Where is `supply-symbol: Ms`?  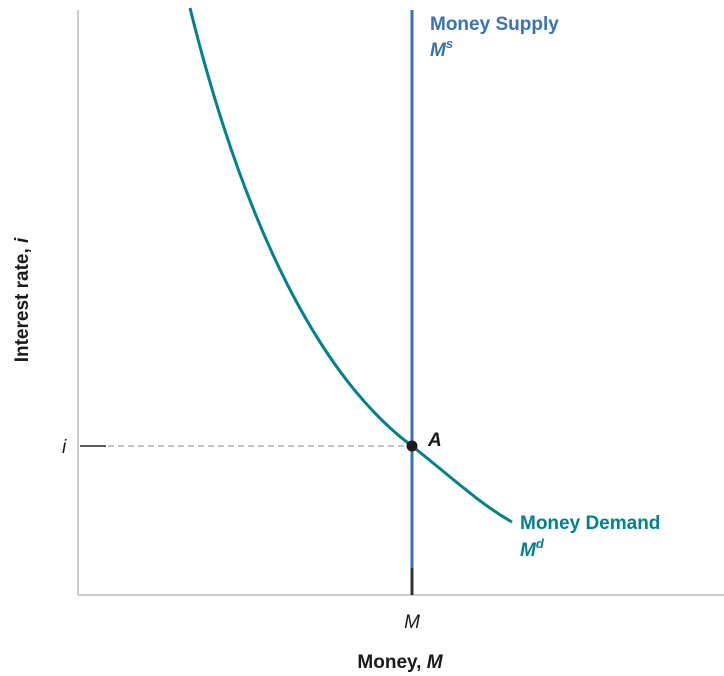
supply-symbol: Ms is located at coordinates (441, 48).